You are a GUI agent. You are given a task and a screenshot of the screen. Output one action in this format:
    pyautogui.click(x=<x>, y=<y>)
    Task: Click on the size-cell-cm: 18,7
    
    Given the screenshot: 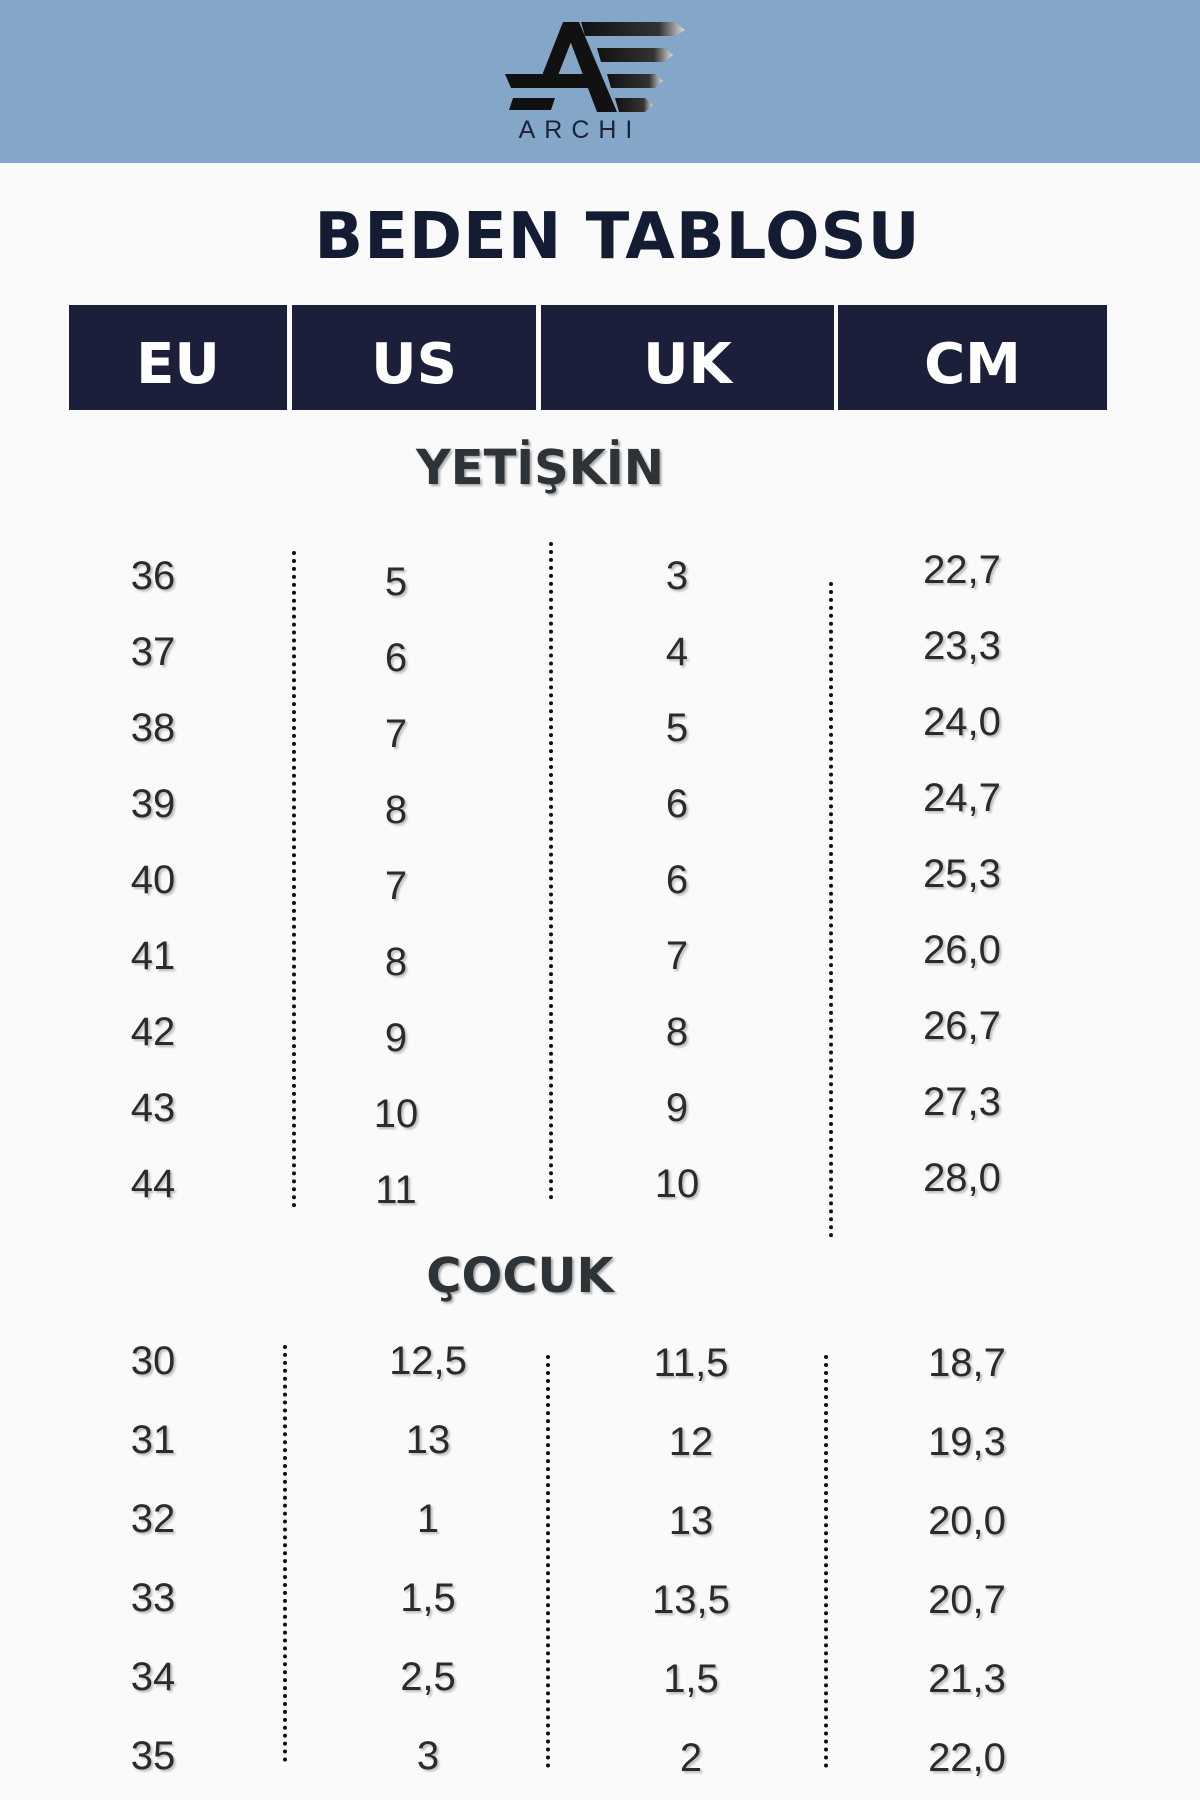 What is the action you would take?
    pyautogui.click(x=967, y=1363)
    